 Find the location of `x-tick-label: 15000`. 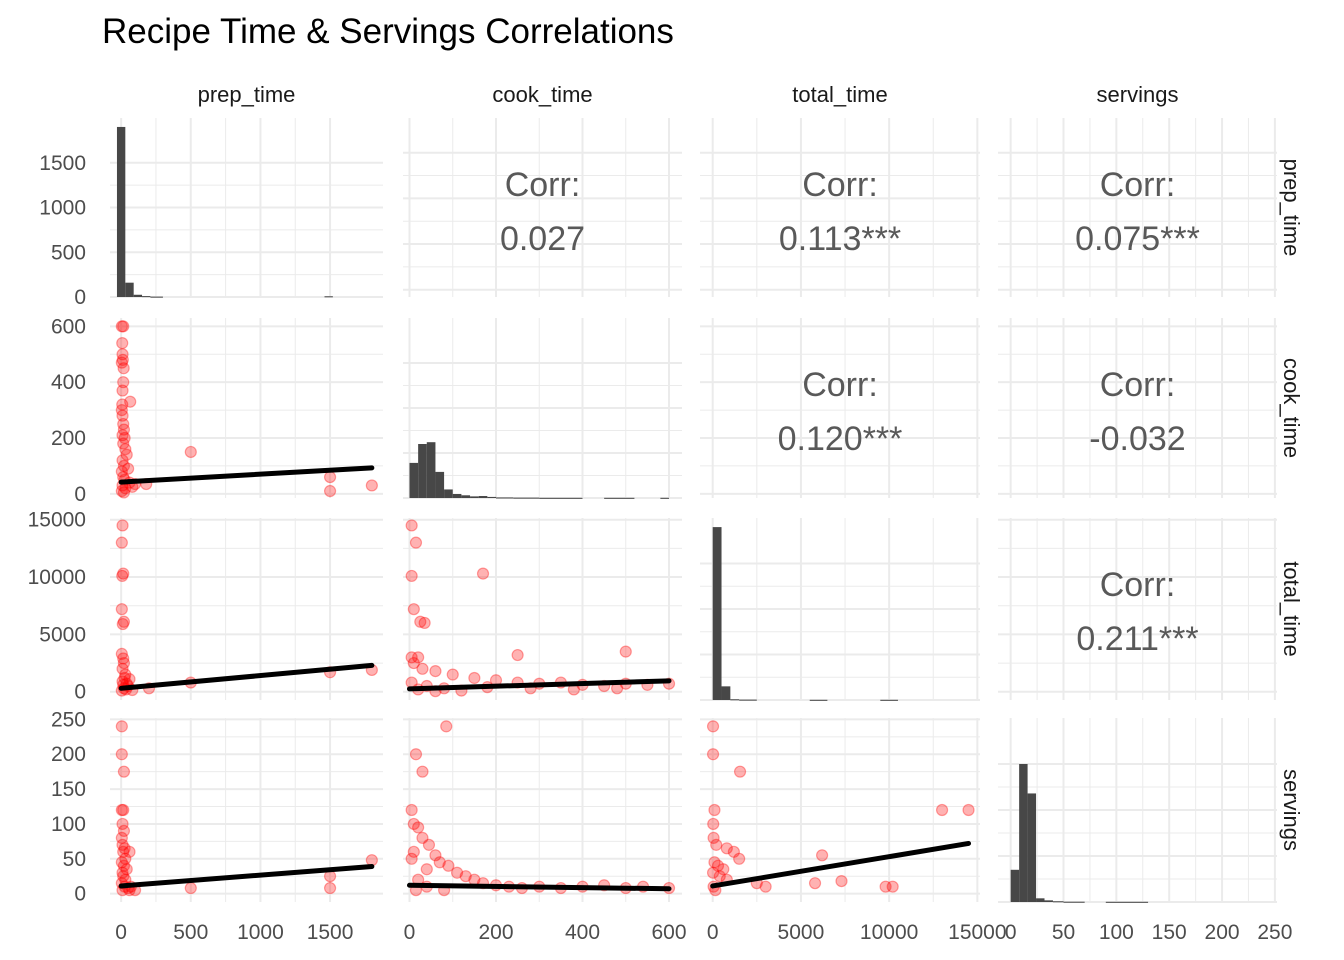

x-tick-label: 15000 is located at coordinates (977, 932).